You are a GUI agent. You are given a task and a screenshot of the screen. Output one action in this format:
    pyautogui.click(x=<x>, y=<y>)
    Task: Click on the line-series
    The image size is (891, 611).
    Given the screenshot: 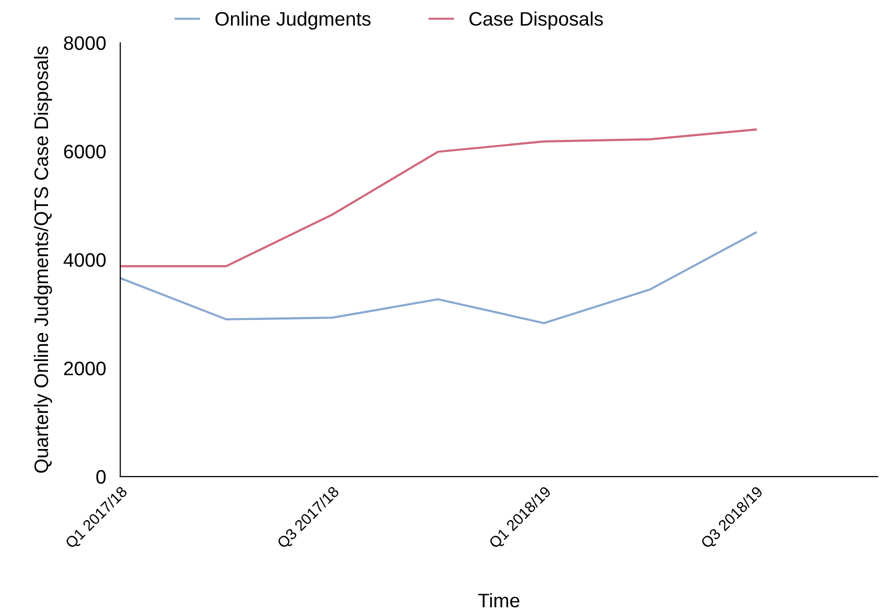 What is the action you would take?
    pyautogui.click(x=438, y=278)
    